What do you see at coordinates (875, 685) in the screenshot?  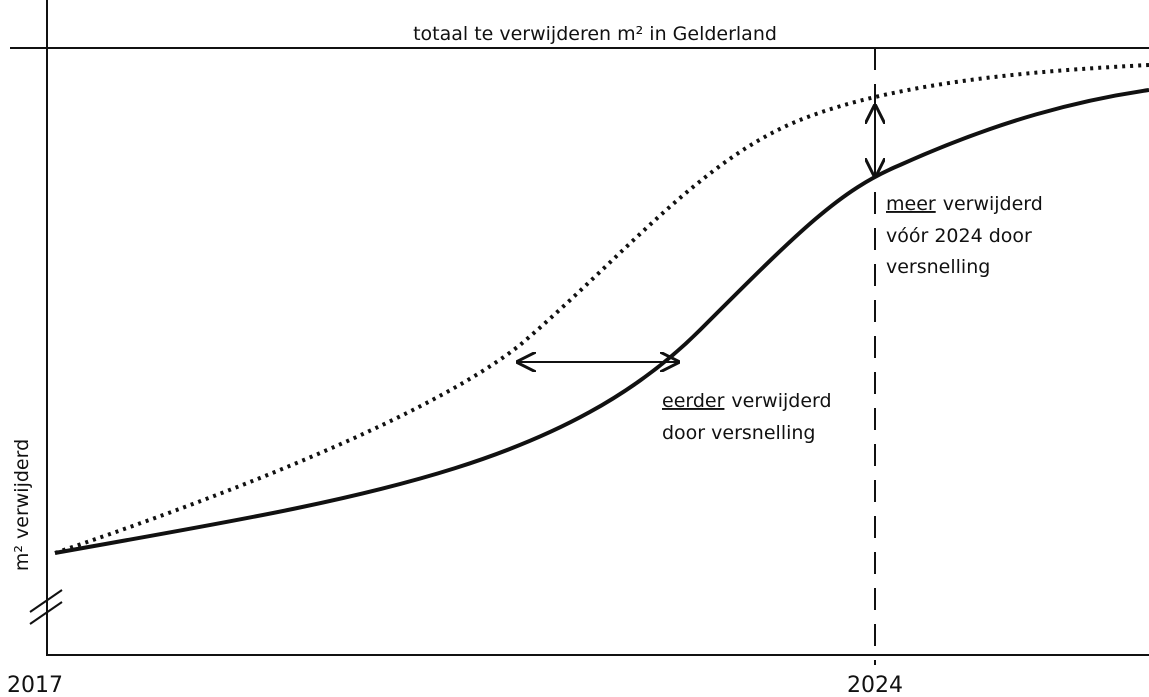 I see `x-label: 2024` at bounding box center [875, 685].